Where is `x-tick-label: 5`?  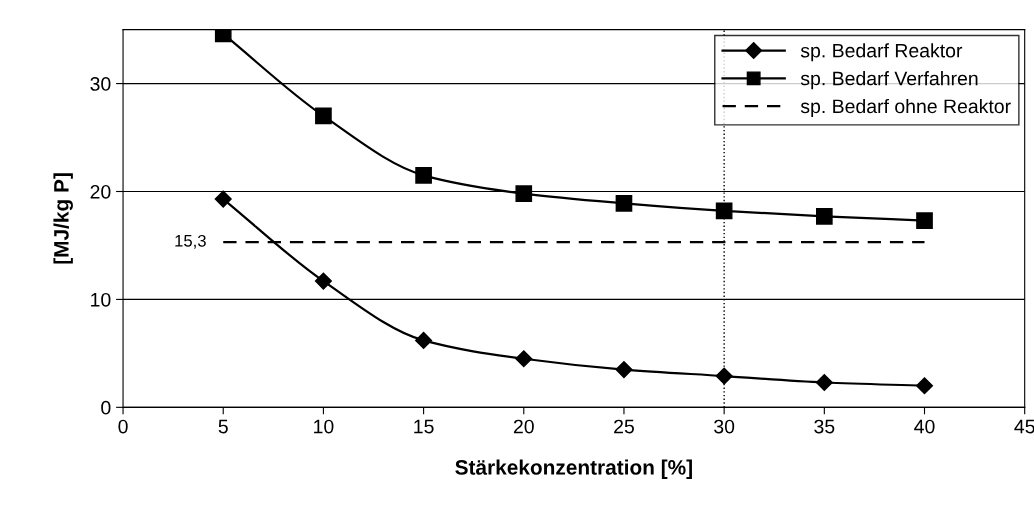 x-tick-label: 5 is located at coordinates (223, 426).